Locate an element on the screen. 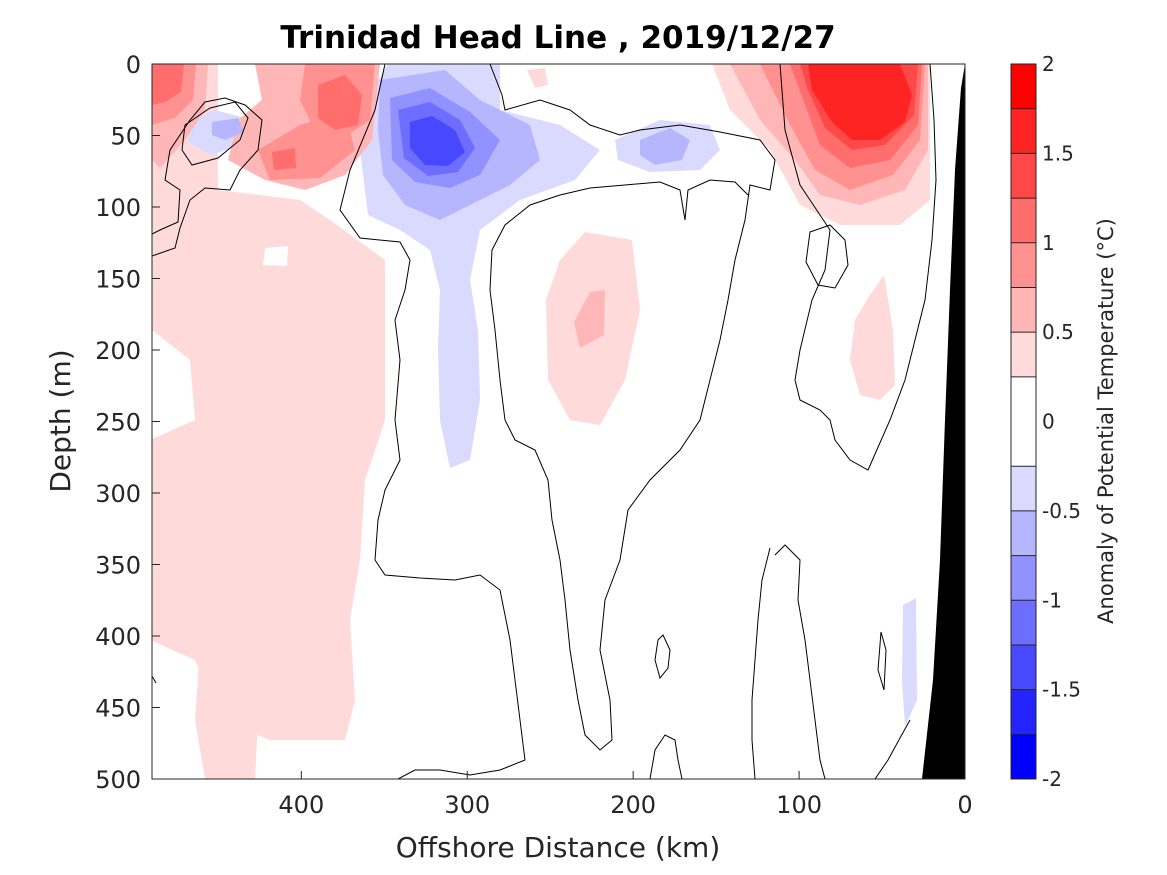 The width and height of the screenshot is (1167, 875). zero-contour-bottom-a is located at coordinates (666, 756).